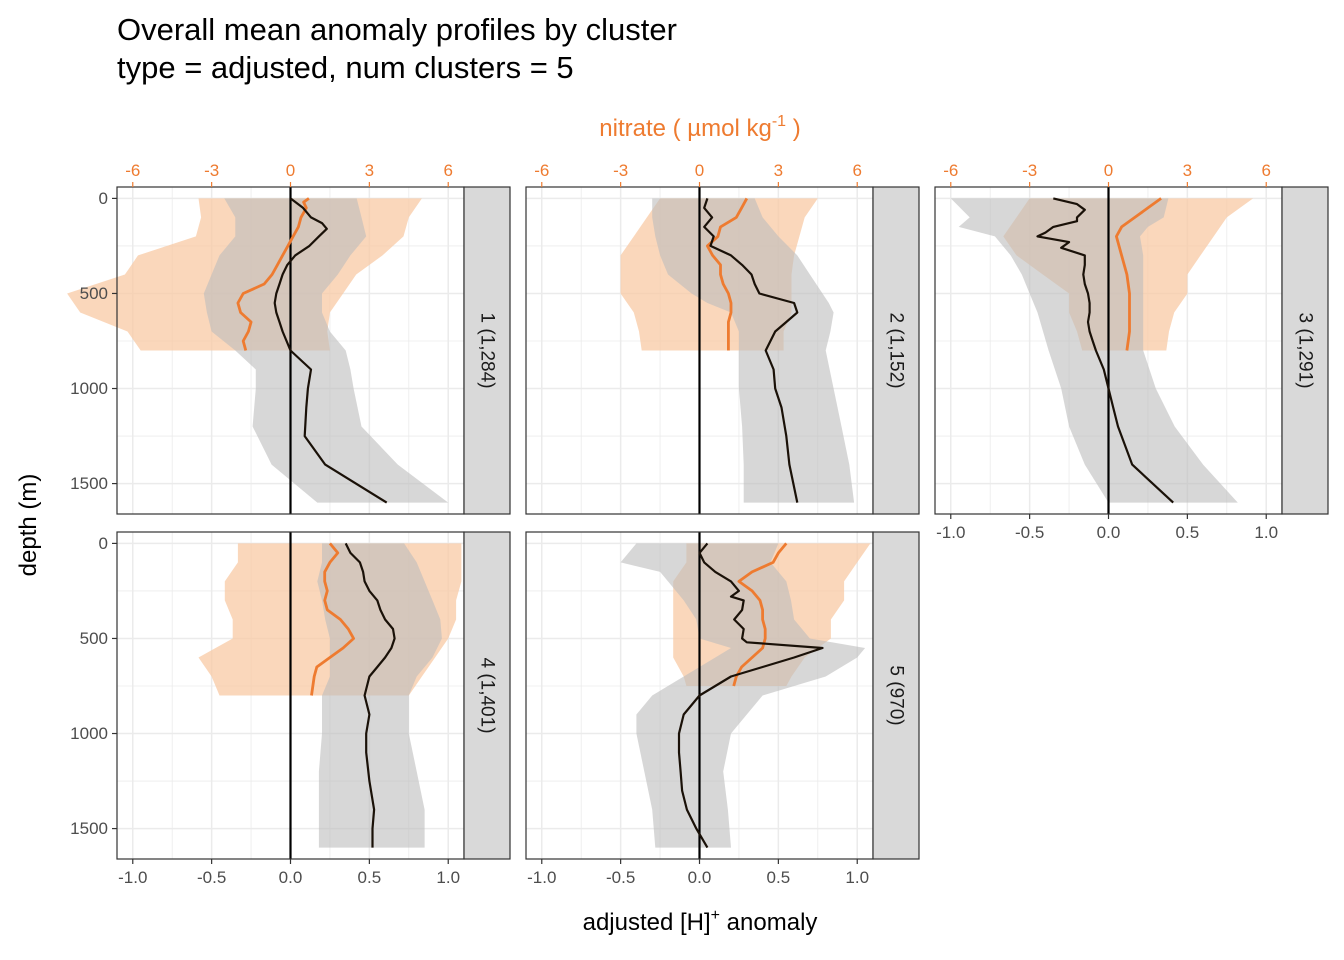 This screenshot has width=1344, height=960. What do you see at coordinates (397, 29) in the screenshot?
I see `chart-title: Overall mean anomaly profiles by cluster` at bounding box center [397, 29].